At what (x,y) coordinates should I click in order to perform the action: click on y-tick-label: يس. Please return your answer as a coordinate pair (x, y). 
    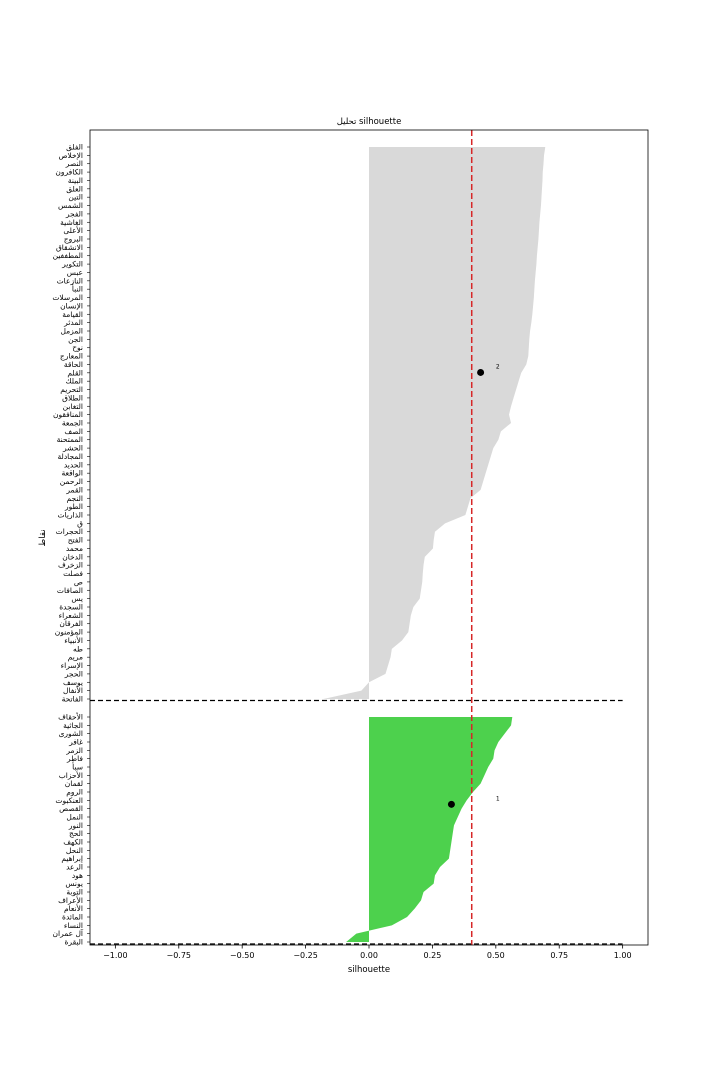
    Looking at the image, I should click on (77, 598).